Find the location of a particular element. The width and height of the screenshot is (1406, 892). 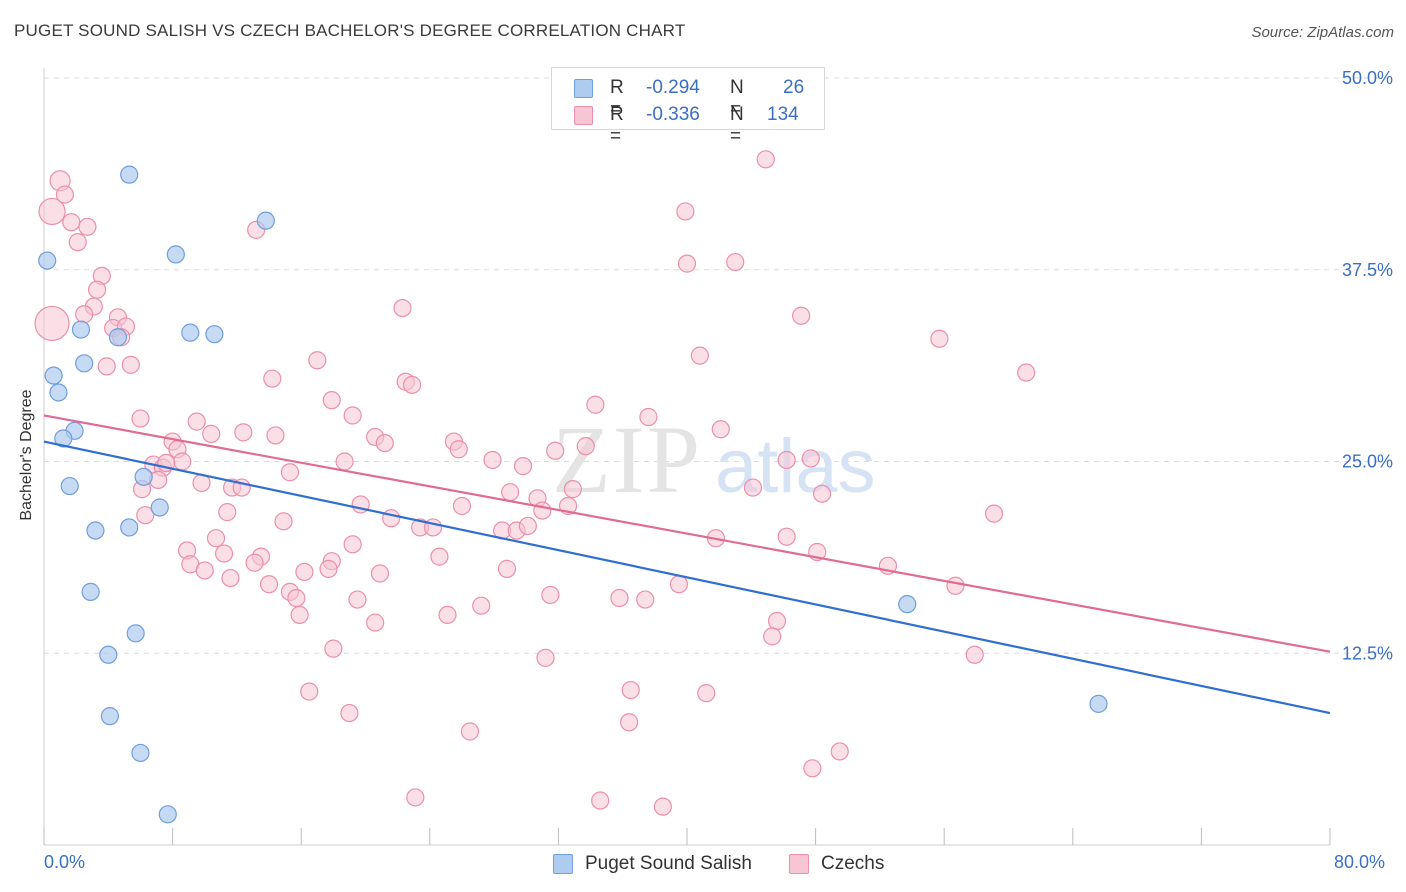

r-value: -0.294 is located at coordinates (673, 87).